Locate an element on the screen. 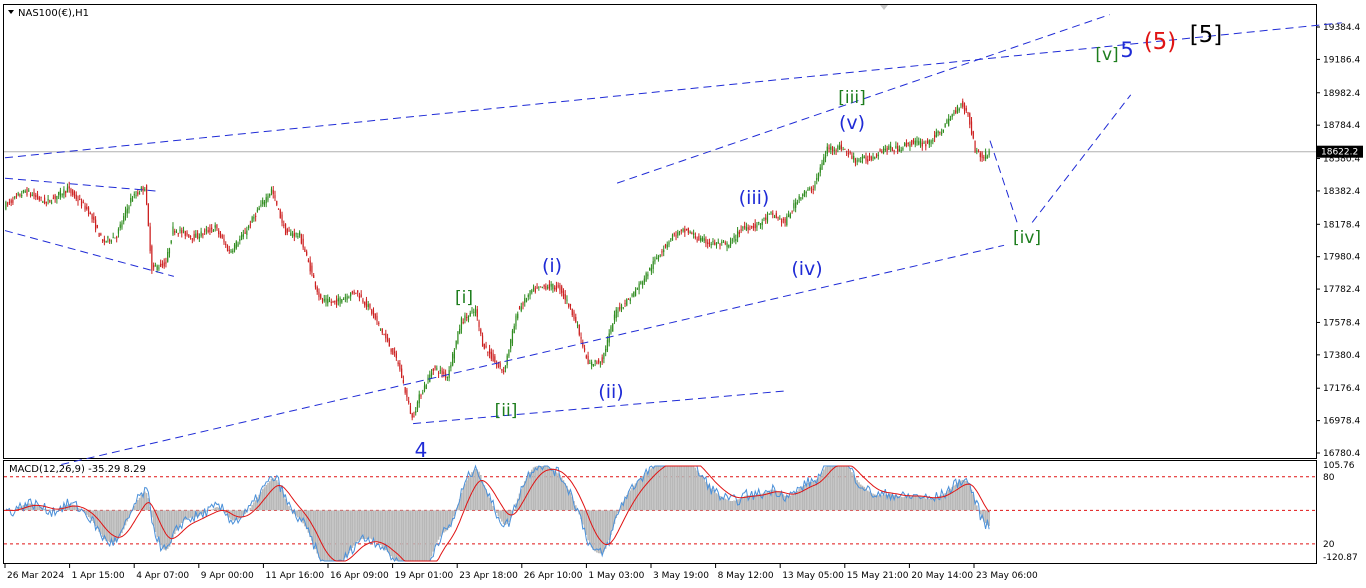 This screenshot has width=1366, height=588. time-tick-label: 1 Apr 15:00 is located at coordinates (98, 576).